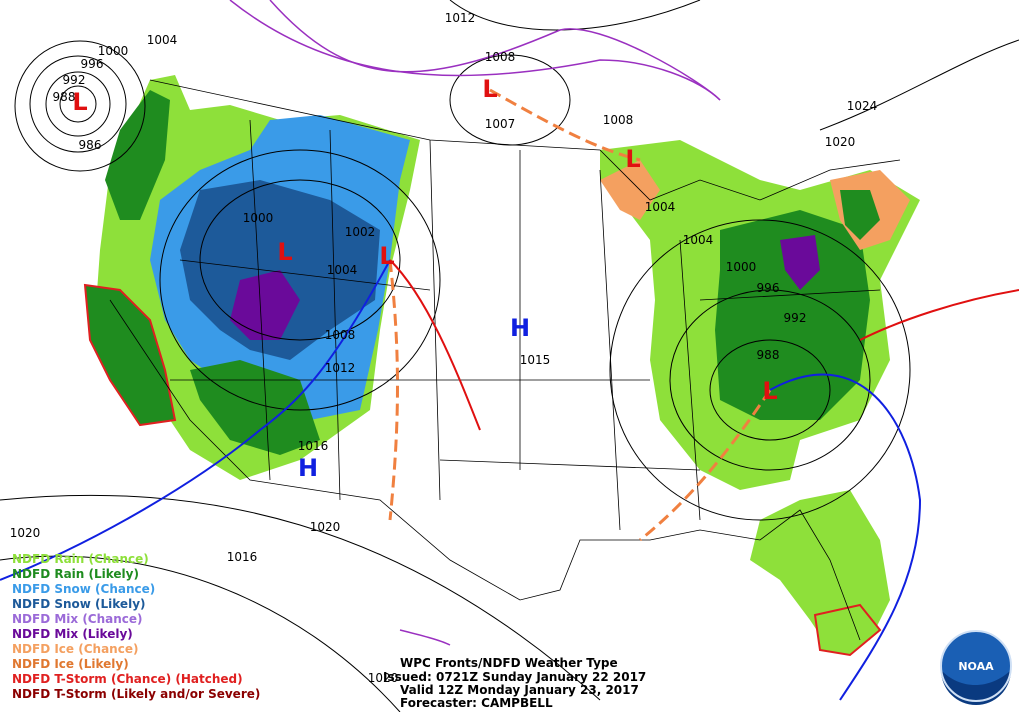 The width and height of the screenshot is (1019, 712). What do you see at coordinates (75, 649) in the screenshot?
I see `legend-entry: NDFD Ice (Chance)` at bounding box center [75, 649].